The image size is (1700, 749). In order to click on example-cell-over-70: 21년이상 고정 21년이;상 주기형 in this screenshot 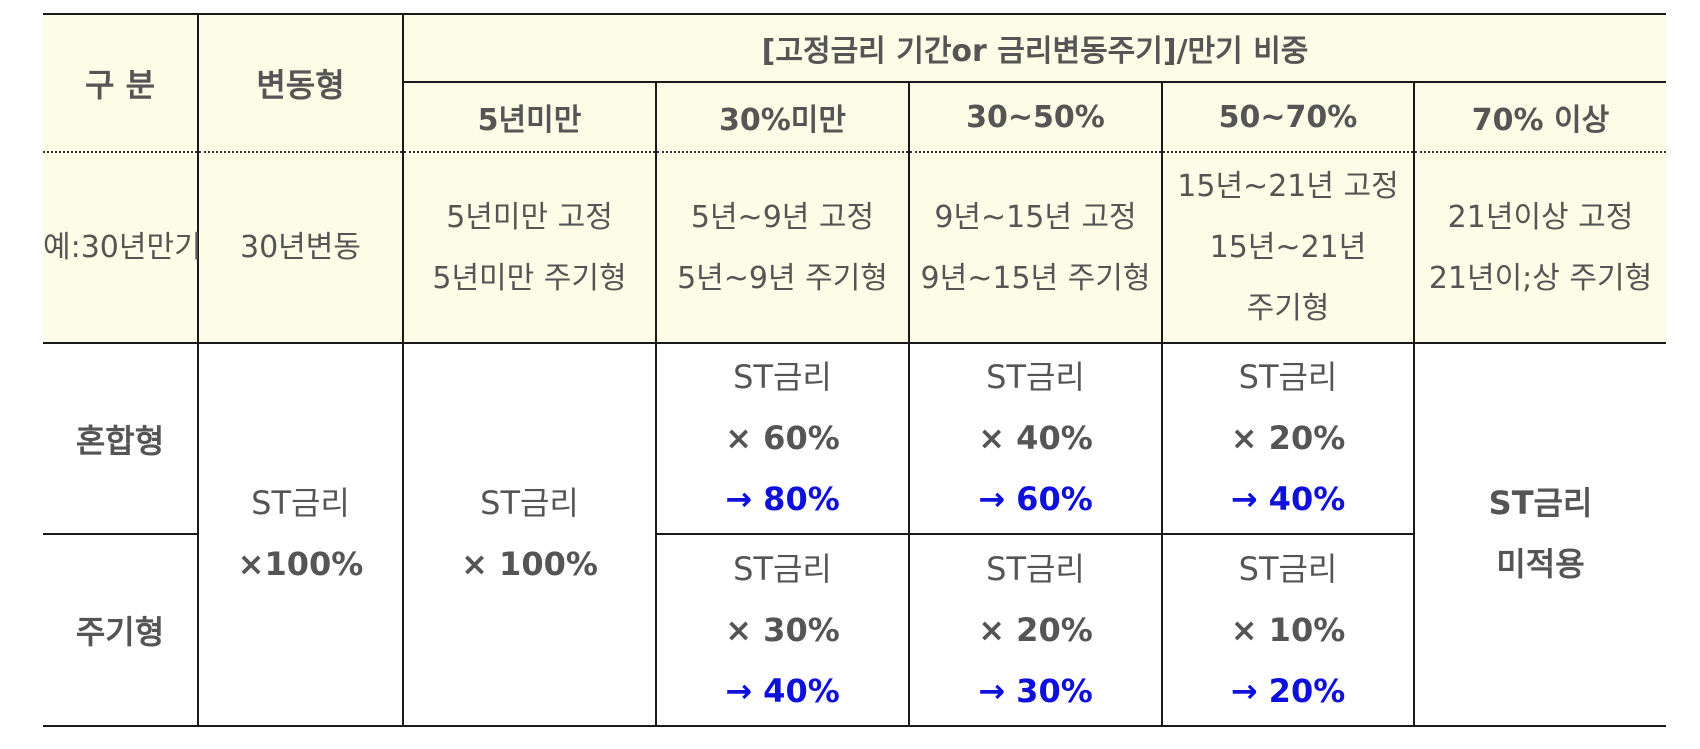, I will do `click(1539, 248)`.